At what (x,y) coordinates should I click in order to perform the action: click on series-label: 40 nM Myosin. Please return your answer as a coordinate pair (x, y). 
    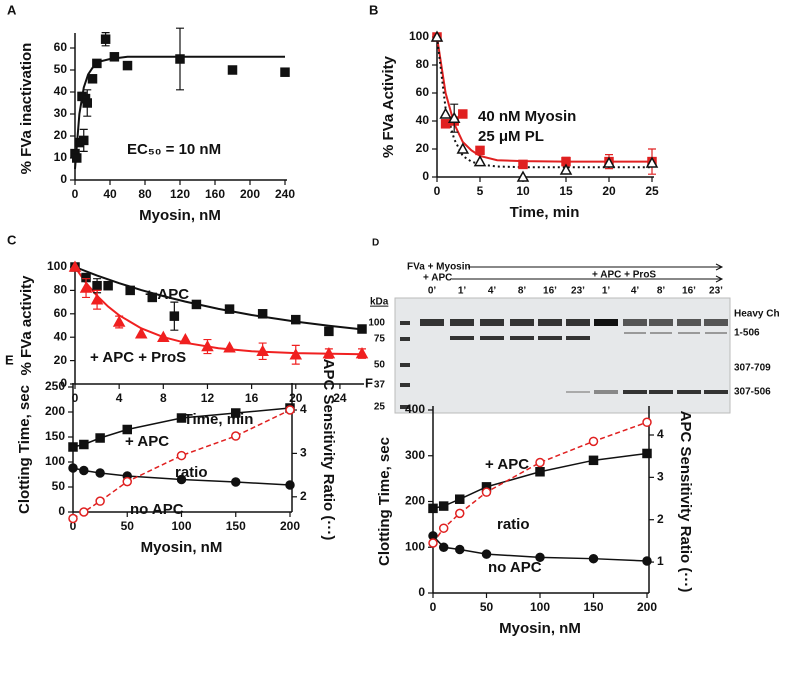
    Looking at the image, I should click on (527, 116).